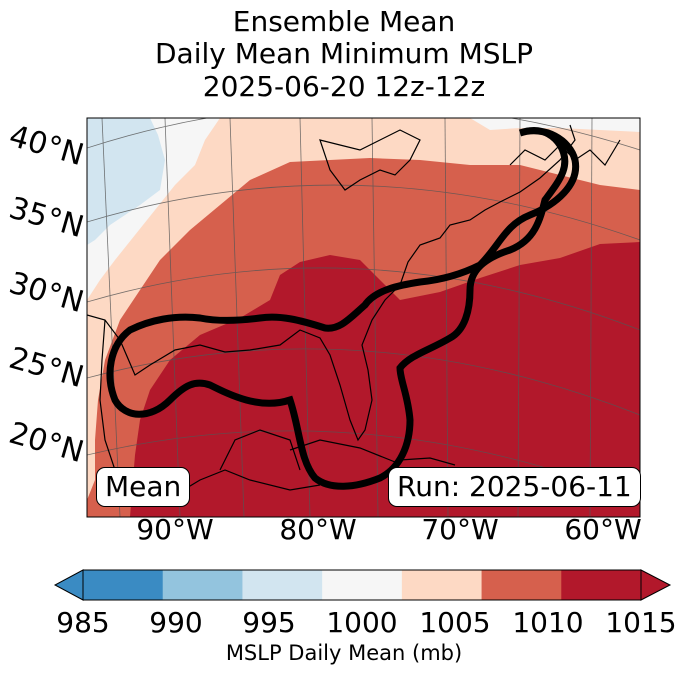  What do you see at coordinates (427, 461) in the screenshot?
I see `coastline-hispaniola` at bounding box center [427, 461].